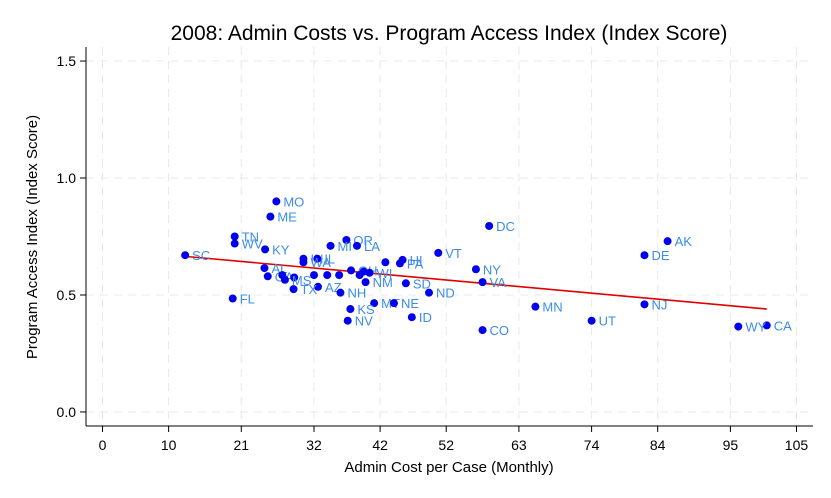  Describe the element at coordinates (201, 255) in the screenshot. I see `point-label: SC` at that location.